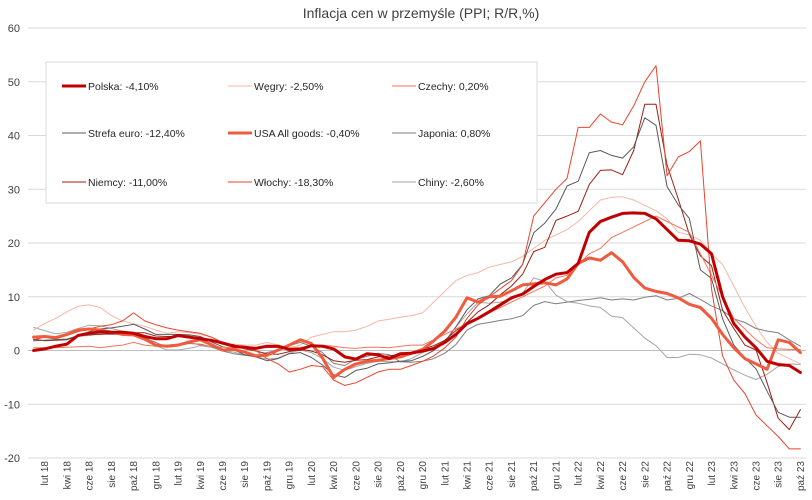 Image resolution: width=812 pixels, height=500 pixels. I want to click on x-tick-label: gru 20, so click(423, 475).